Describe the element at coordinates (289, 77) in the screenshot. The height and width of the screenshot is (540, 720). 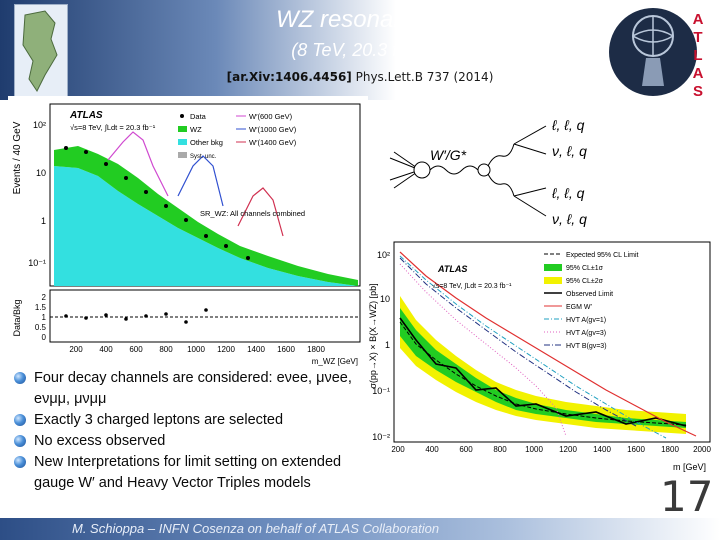
I see `arxiv-id: [ar.Xiv:1406.4456]` at that location.